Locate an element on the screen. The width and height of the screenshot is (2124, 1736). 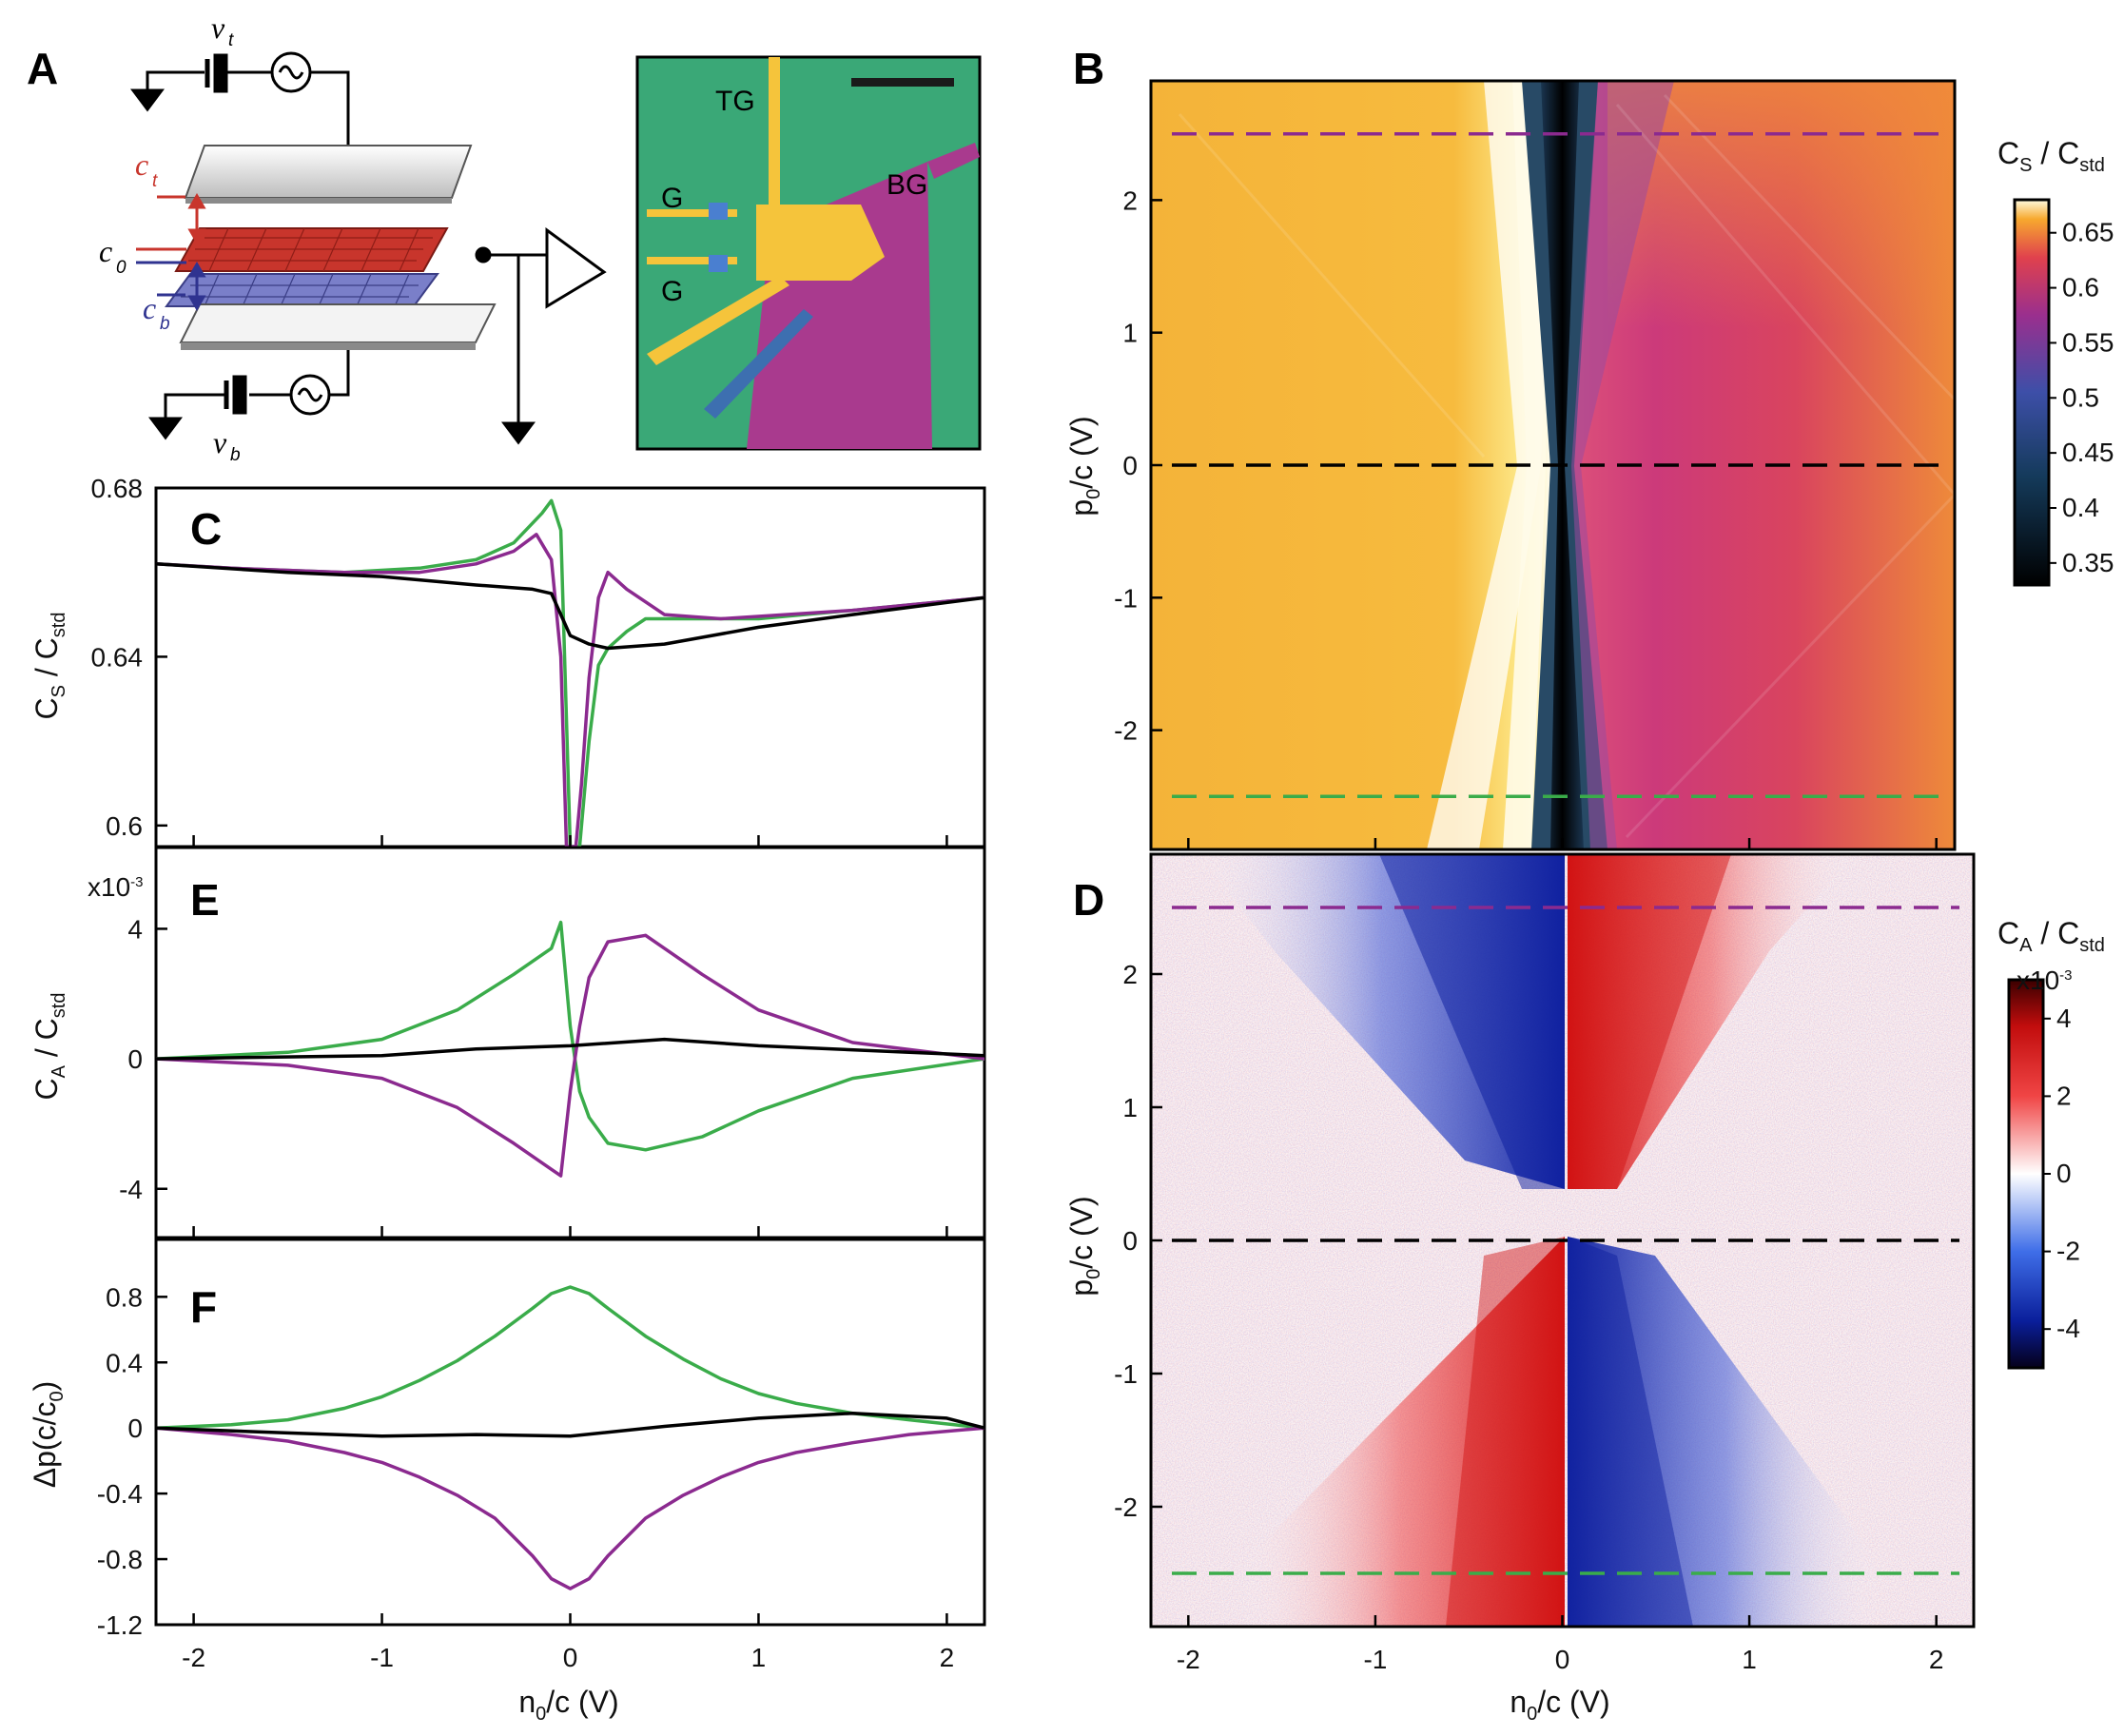
panel-e-exponent: x10-3 is located at coordinates (116, 887).